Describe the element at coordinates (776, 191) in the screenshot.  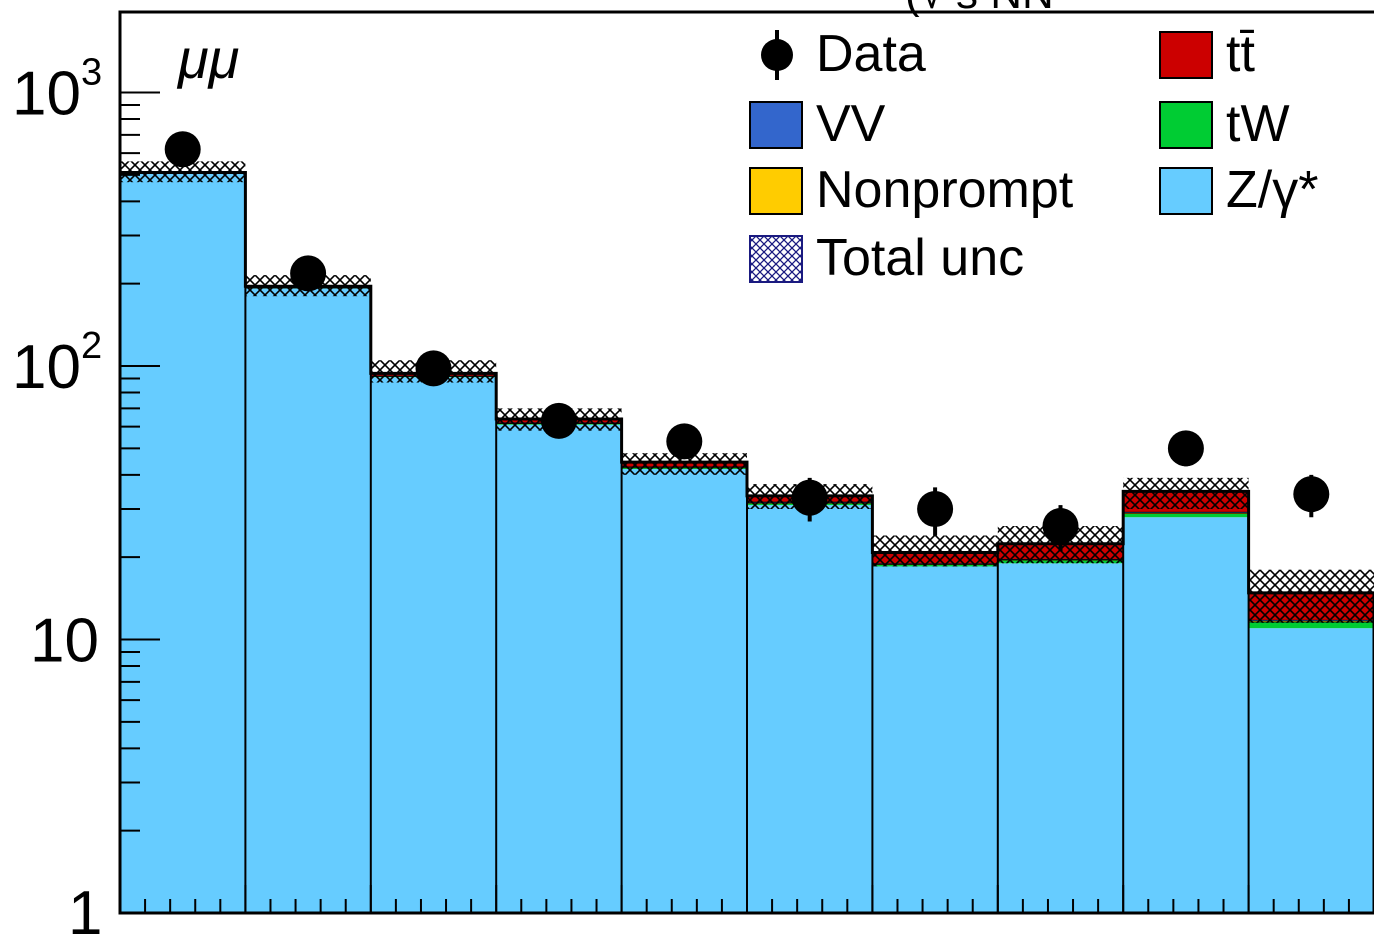
I see `legend-swatch-nonprompt` at that location.